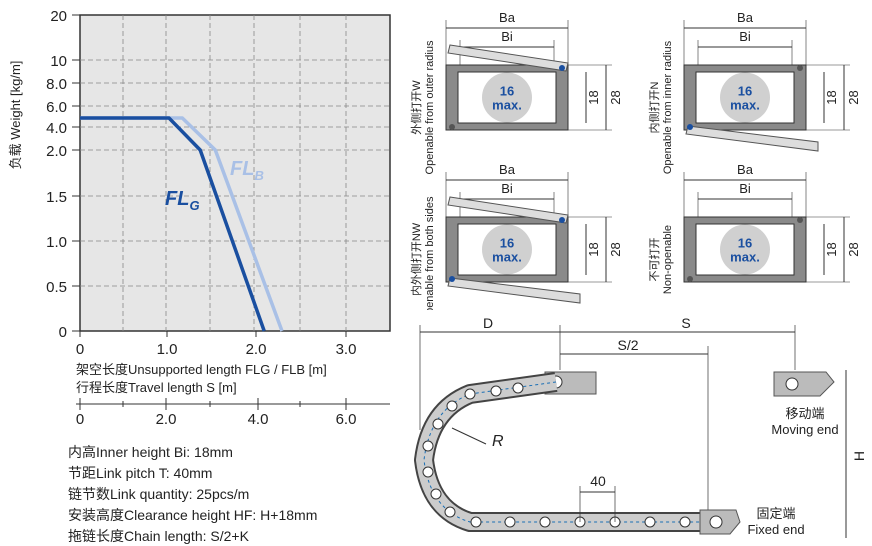  What do you see at coordinates (430, 107) in the screenshot?
I see `type-label-en: Openable from outer radius` at bounding box center [430, 107].